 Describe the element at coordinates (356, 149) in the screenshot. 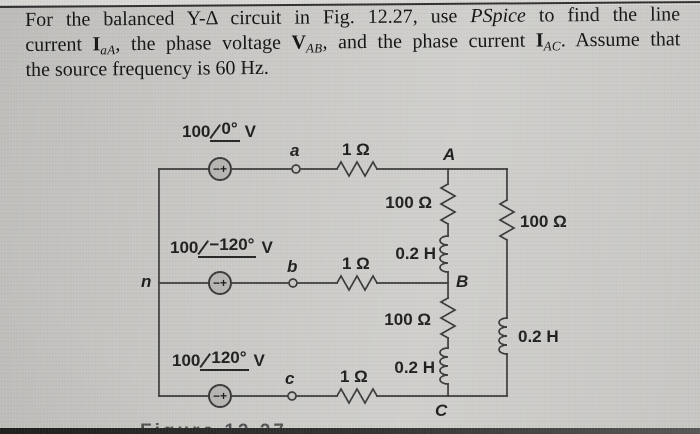

I see `resistor-label-line-top: 1 Ω` at that location.